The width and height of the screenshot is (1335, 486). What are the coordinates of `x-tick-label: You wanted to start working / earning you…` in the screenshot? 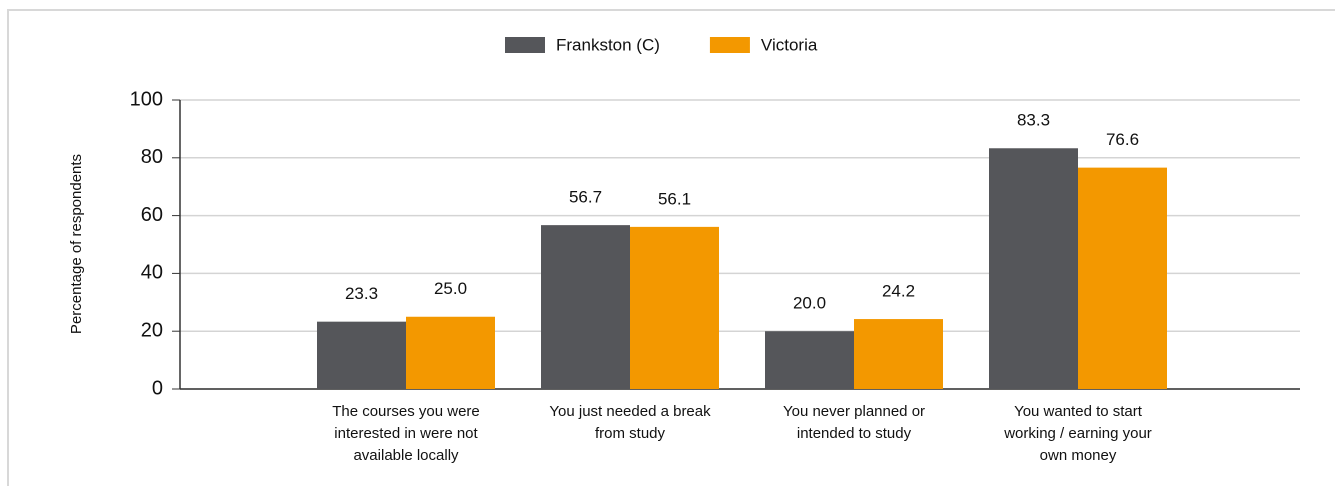 It's located at (1077, 433).